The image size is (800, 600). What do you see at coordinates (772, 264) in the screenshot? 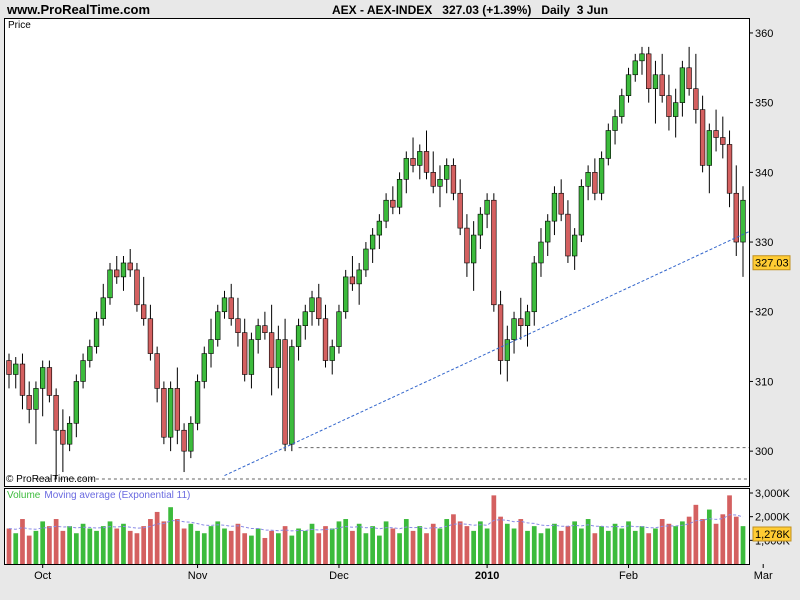
I see `last-price-badge-text: 327.03` at bounding box center [772, 264].